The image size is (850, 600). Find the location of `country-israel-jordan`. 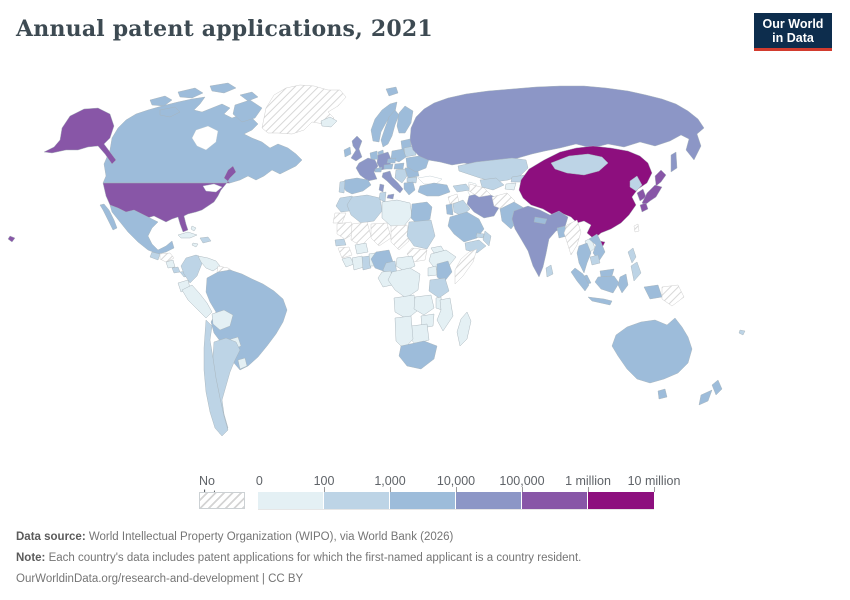

country-israel-jordan is located at coordinates (449, 209).